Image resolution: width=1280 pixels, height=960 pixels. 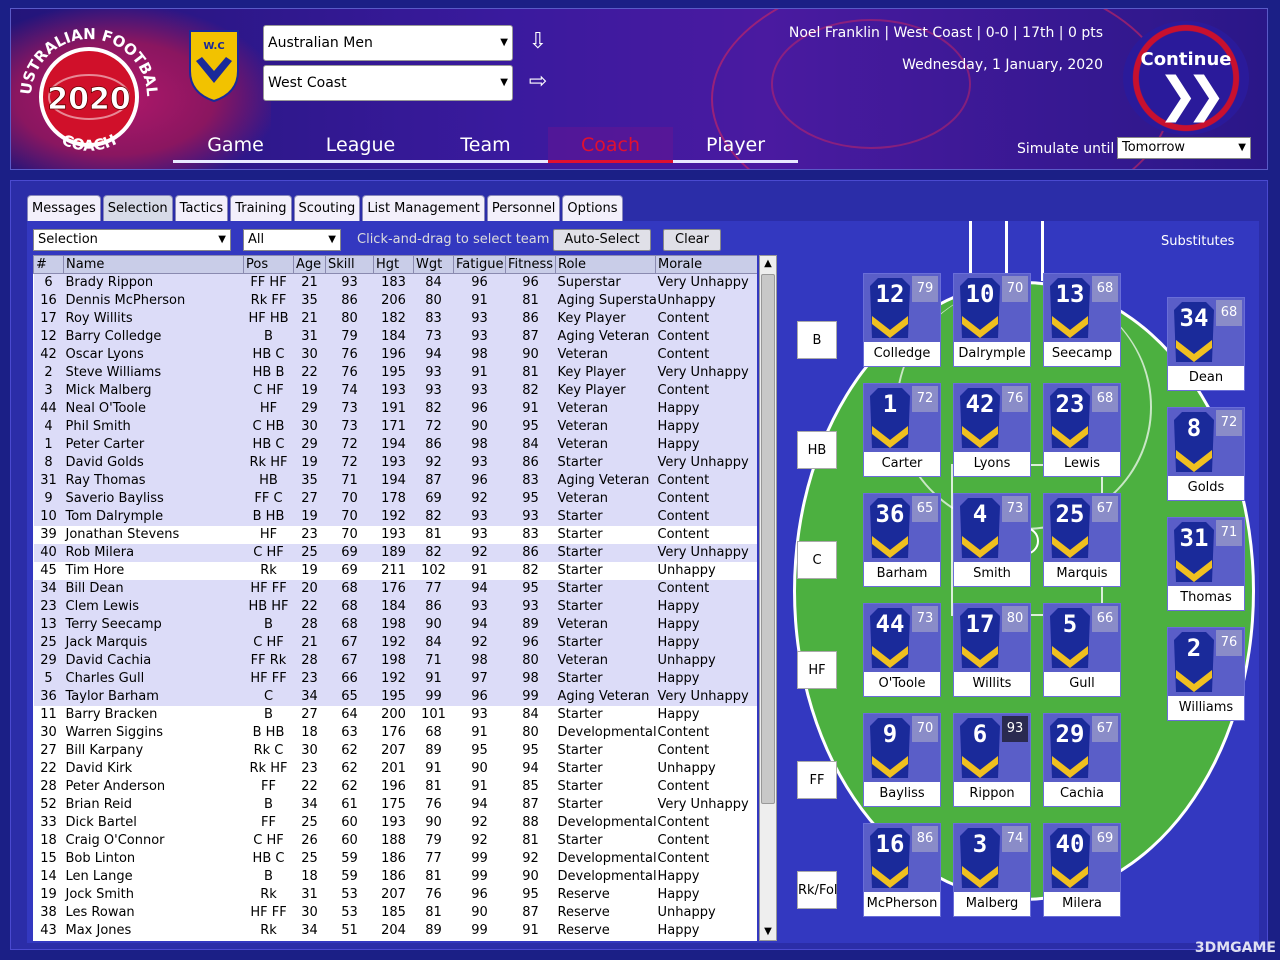 What do you see at coordinates (1082, 320) in the screenshot?
I see `player-card: 13 68 Seecamp` at bounding box center [1082, 320].